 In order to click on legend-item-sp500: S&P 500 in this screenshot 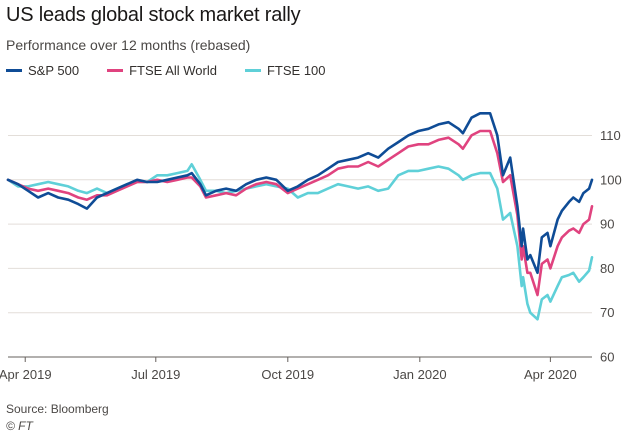, I will do `click(42, 70)`.